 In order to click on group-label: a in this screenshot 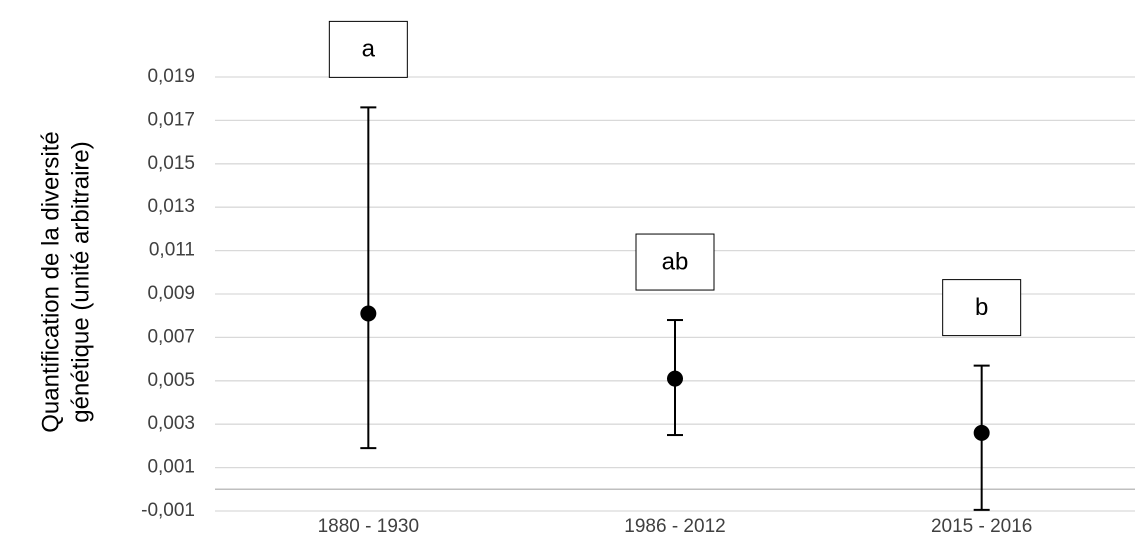, I will do `click(369, 49)`.